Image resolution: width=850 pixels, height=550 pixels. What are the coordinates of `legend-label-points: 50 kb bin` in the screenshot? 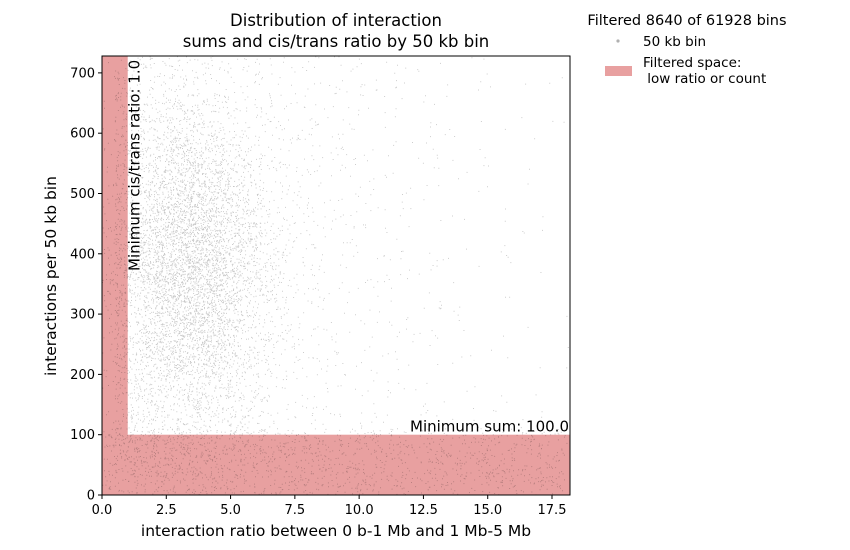 It's located at (674, 42).